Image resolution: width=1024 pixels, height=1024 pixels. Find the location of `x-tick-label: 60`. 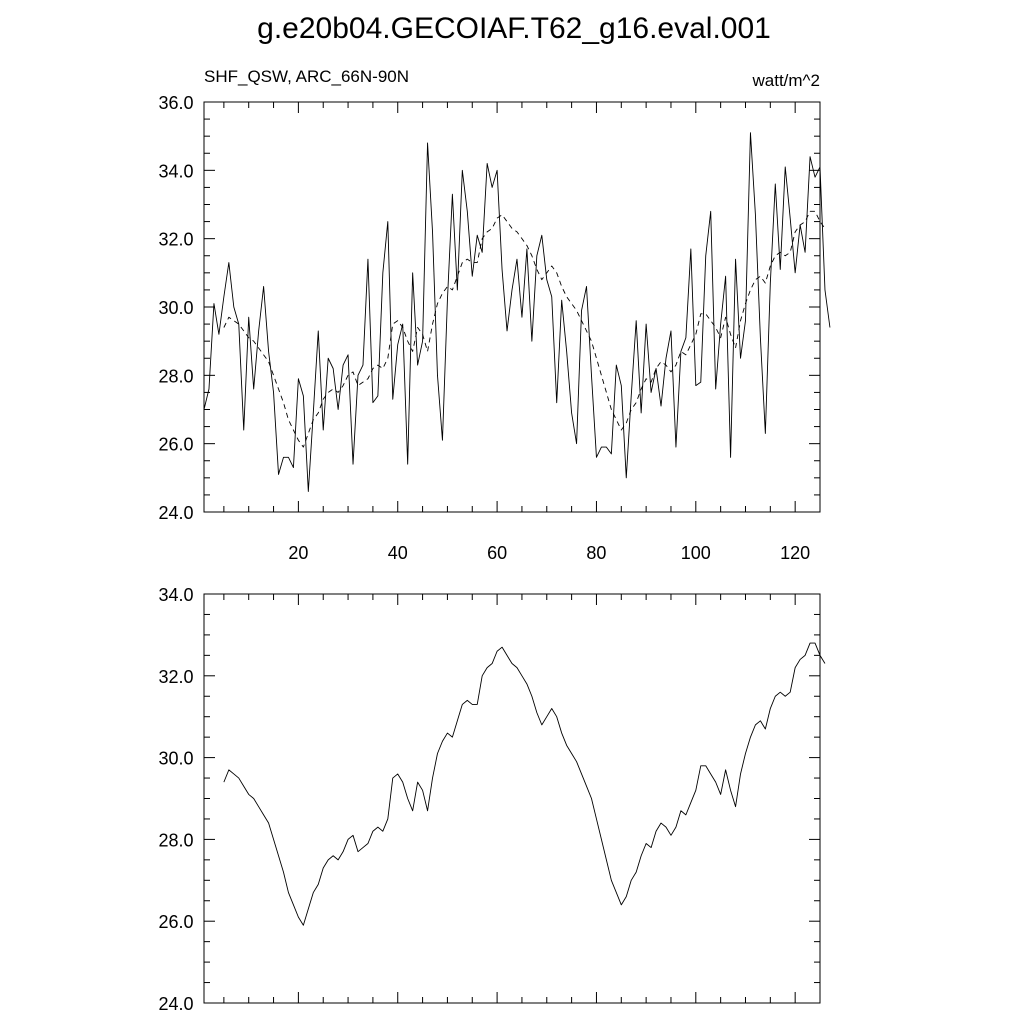

x-tick-label: 60 is located at coordinates (497, 553).